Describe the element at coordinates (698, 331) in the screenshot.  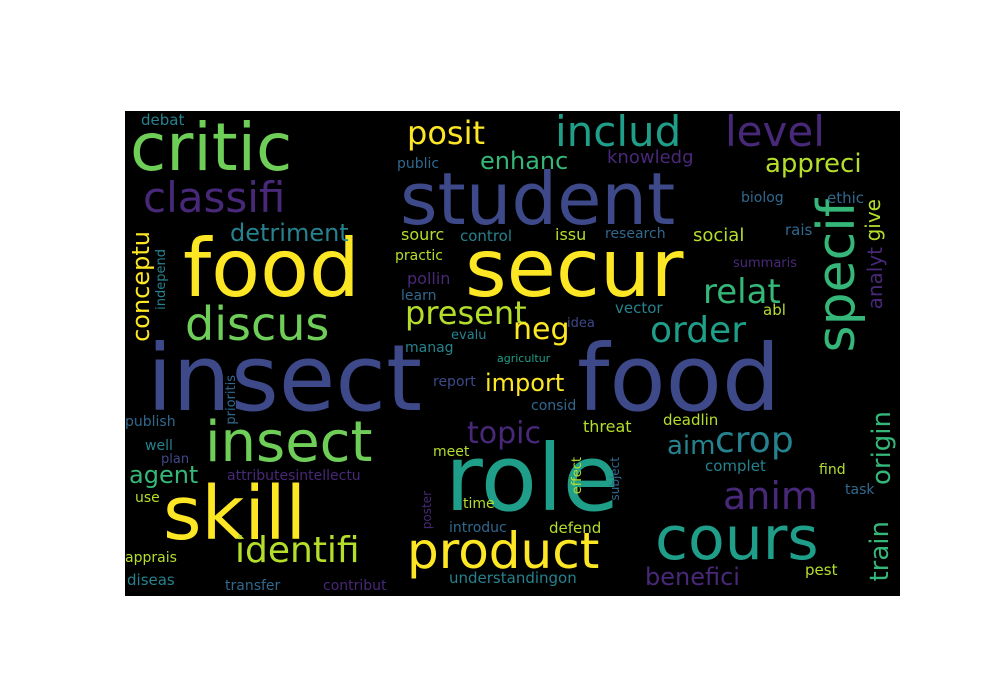
I see `word-order: order` at that location.